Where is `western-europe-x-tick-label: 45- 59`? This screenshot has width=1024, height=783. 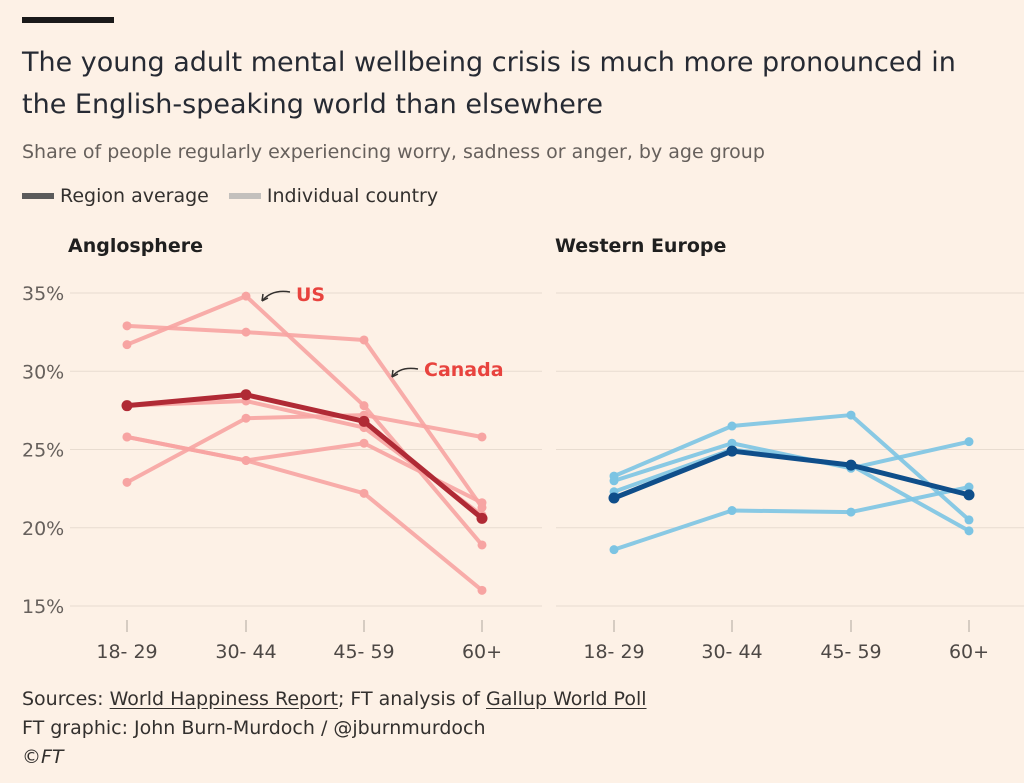 western-europe-x-tick-label: 45- 59 is located at coordinates (850, 652).